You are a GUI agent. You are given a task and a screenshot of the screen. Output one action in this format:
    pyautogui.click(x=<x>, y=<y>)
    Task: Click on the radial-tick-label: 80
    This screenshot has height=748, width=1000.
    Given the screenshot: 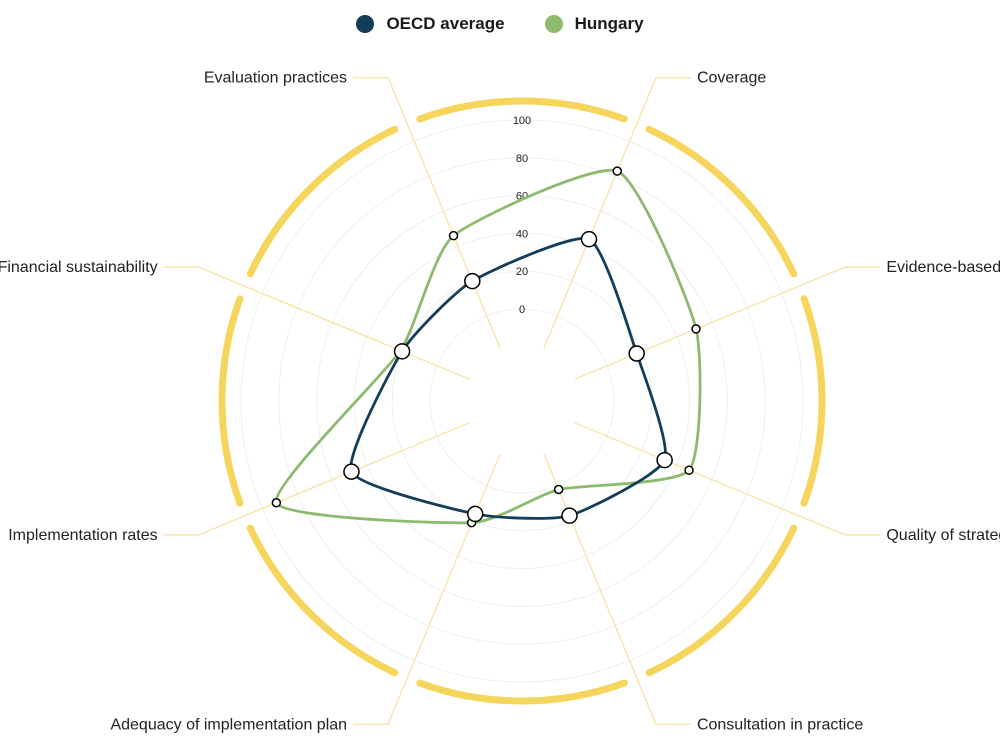 What is the action you would take?
    pyautogui.click(x=522, y=159)
    